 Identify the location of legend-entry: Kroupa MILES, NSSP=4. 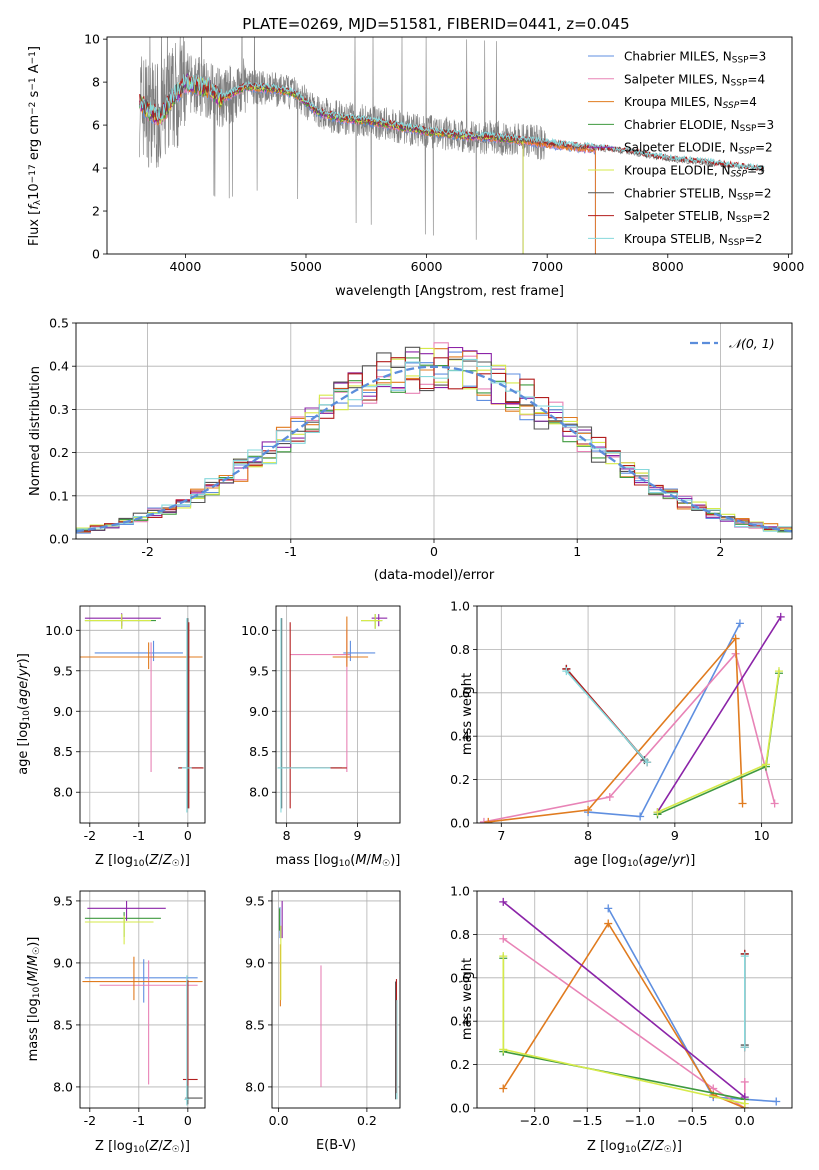
(690, 103).